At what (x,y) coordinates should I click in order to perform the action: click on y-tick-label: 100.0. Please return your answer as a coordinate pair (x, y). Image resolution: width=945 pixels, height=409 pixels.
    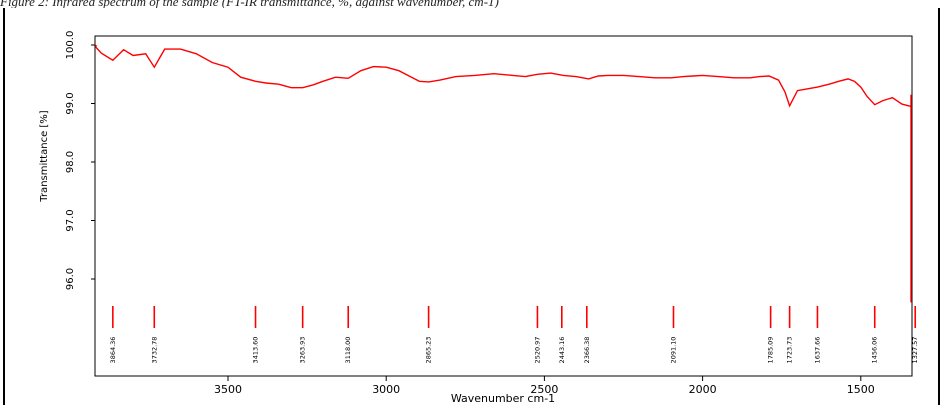
    Looking at the image, I should click on (70, 45).